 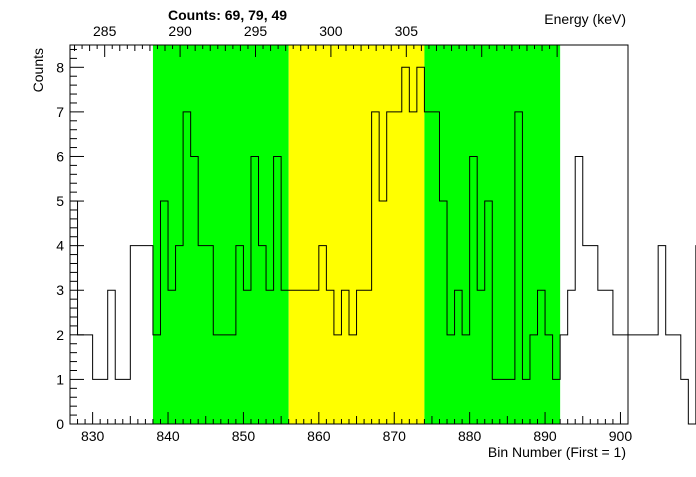 I want to click on energy-axis-label: Energy (keV), so click(x=585, y=19).